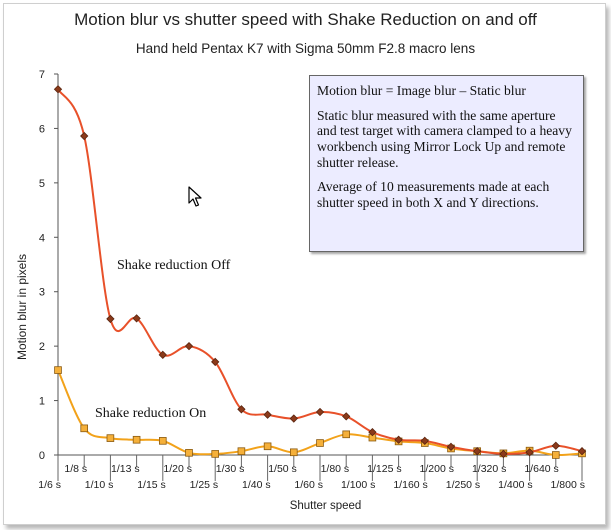  What do you see at coordinates (99, 485) in the screenshot?
I see `x-tick-label: 1/10 s` at bounding box center [99, 485].